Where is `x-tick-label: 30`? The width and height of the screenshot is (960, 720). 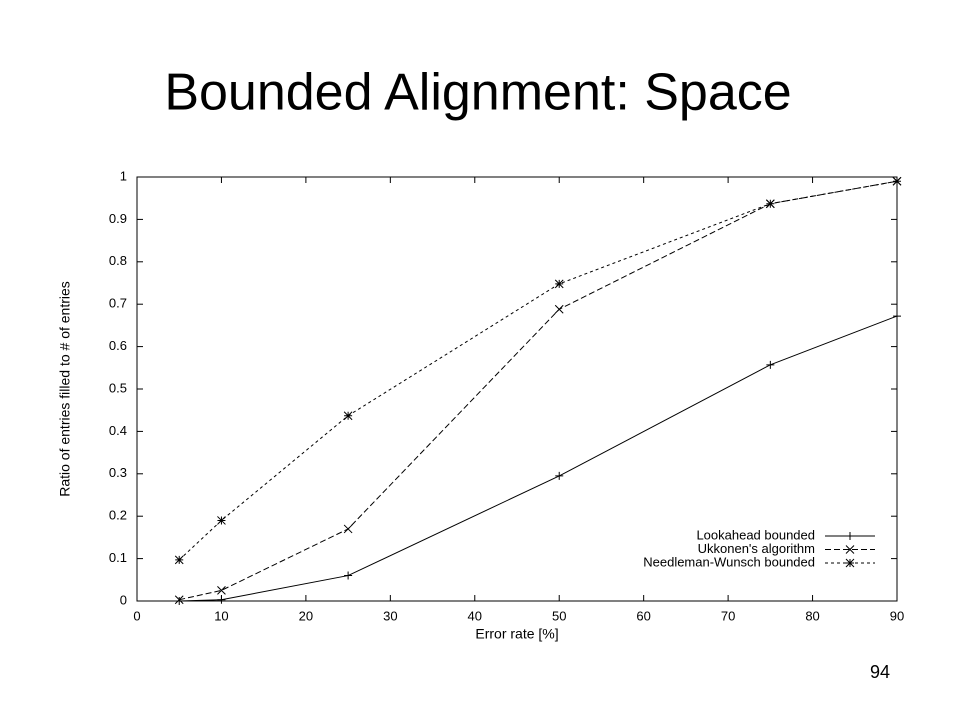
x-tick-label: 30 is located at coordinates (390, 615).